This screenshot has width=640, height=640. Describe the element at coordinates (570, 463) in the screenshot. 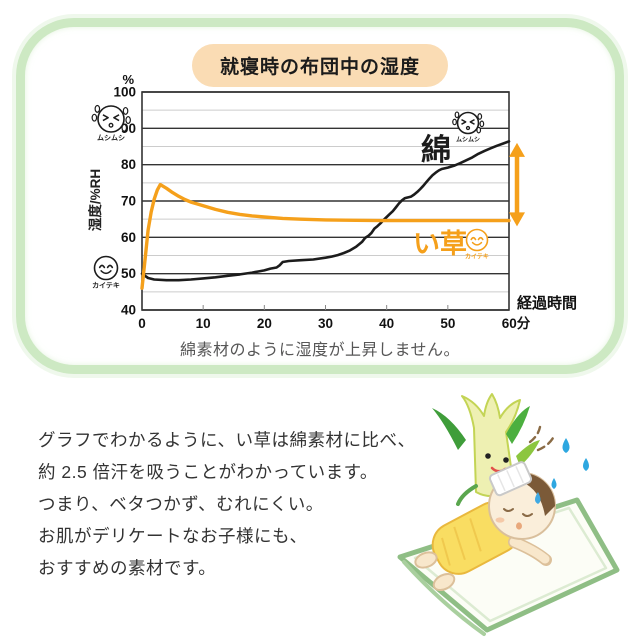

I see `sweat-drops` at that location.